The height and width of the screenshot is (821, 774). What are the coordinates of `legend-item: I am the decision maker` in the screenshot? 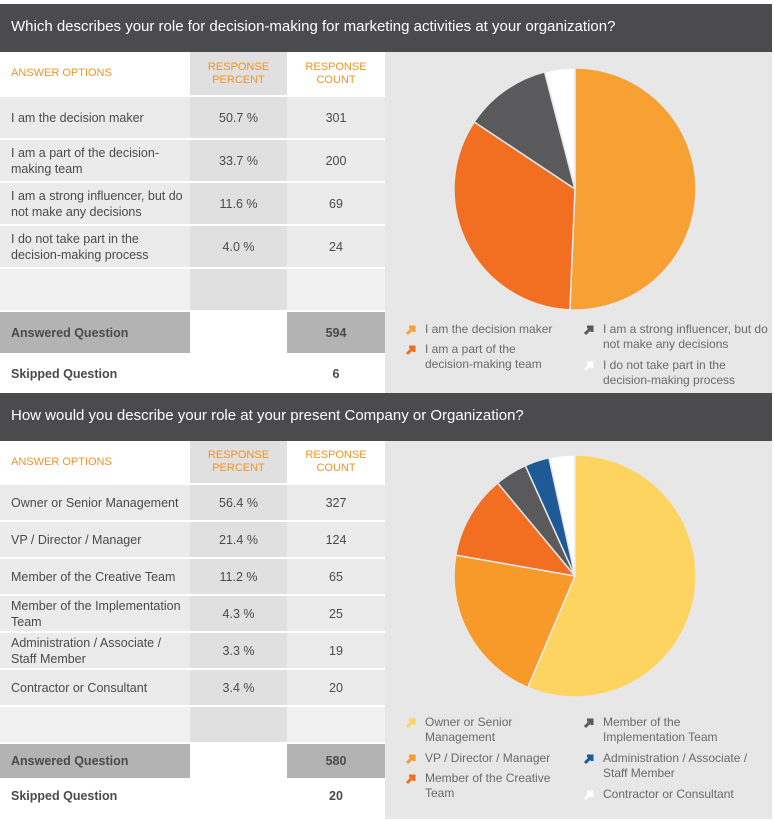 It's located at (490, 329).